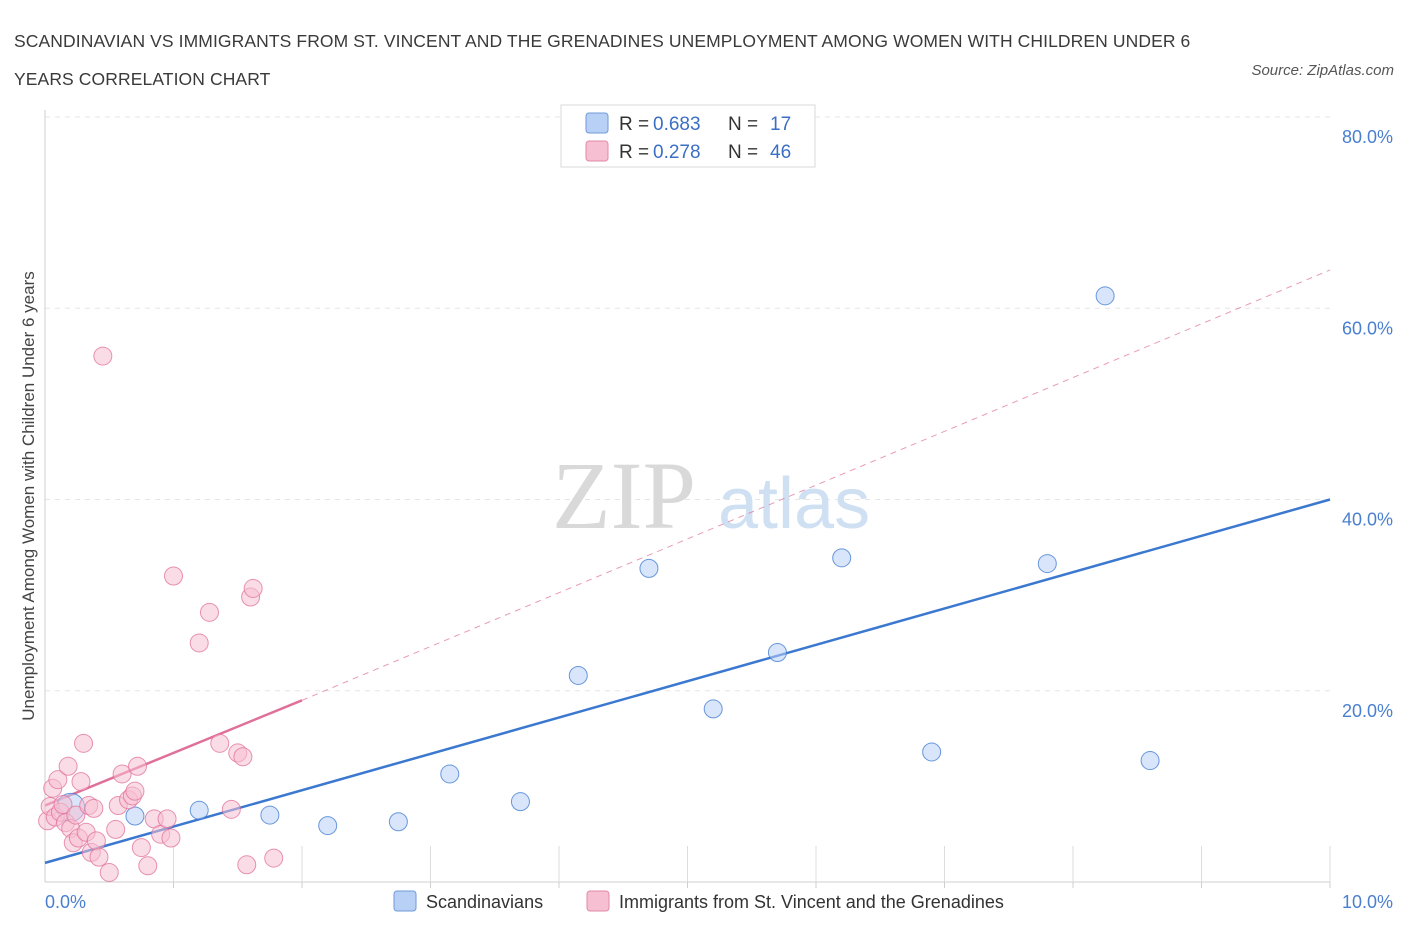 This screenshot has height=930, width=1406. What do you see at coordinates (634, 124) in the screenshot?
I see `legend-r-label-1: R =` at bounding box center [634, 124].